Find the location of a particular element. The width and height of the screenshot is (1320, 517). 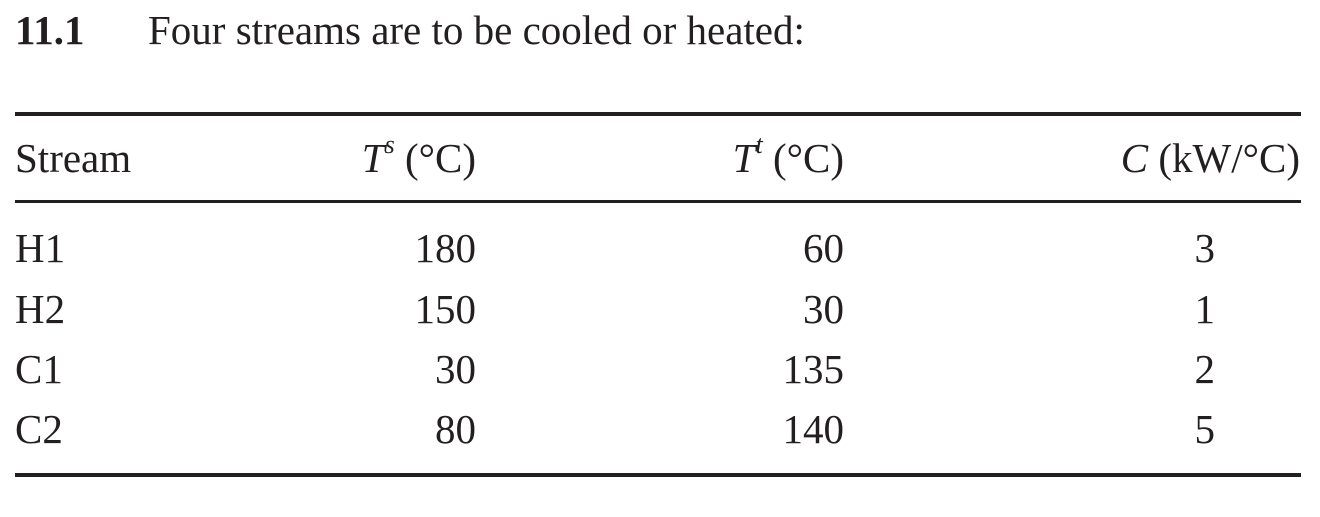

row-target-temp: 60 is located at coordinates (823, 248).